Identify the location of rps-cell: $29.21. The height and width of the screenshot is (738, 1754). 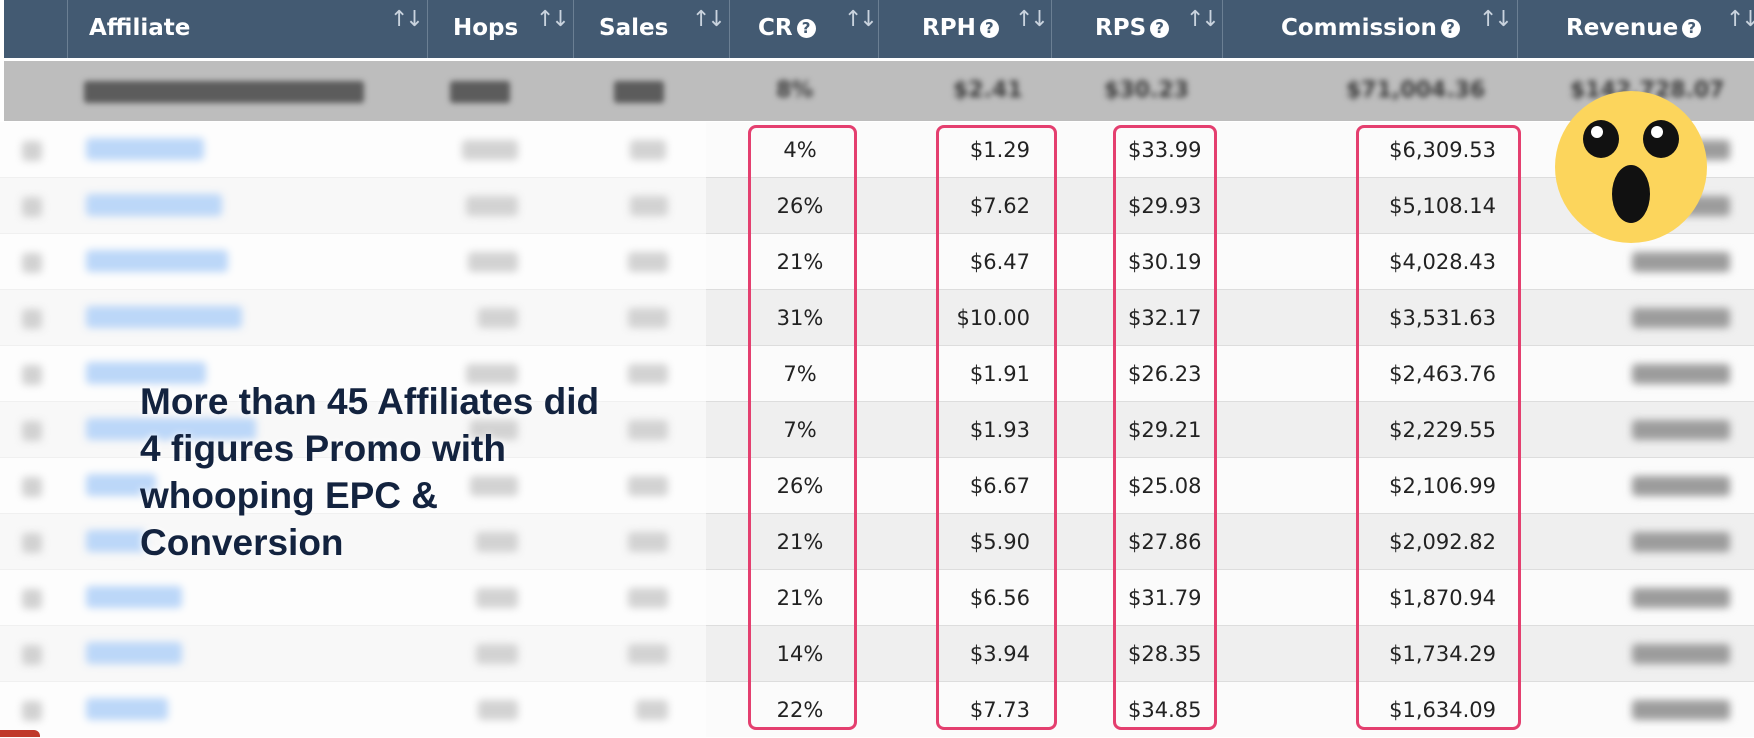
(1165, 430).